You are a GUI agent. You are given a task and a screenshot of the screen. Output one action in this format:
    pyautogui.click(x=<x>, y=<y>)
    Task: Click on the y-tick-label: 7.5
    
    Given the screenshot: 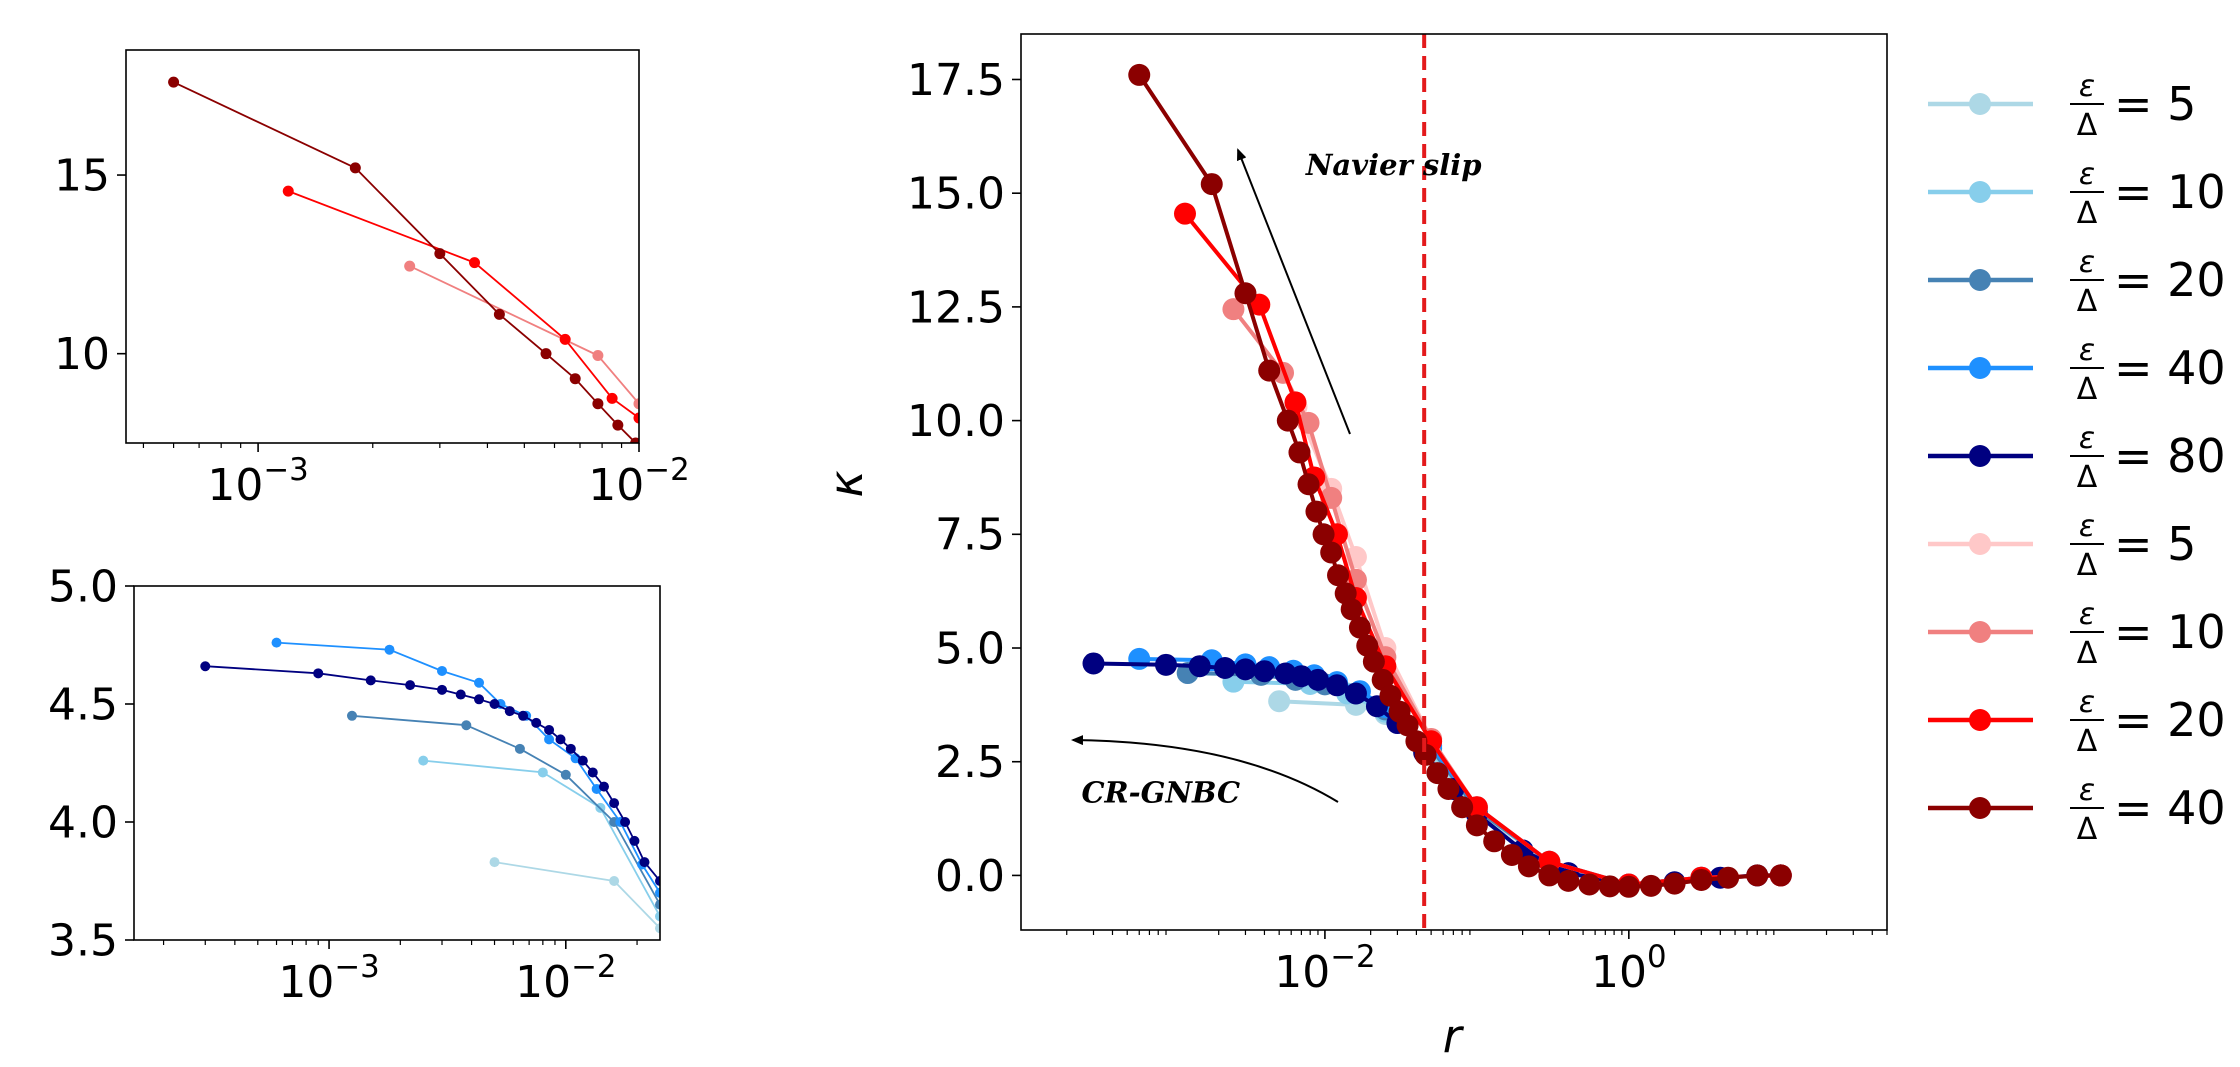 What is the action you would take?
    pyautogui.click(x=970, y=535)
    